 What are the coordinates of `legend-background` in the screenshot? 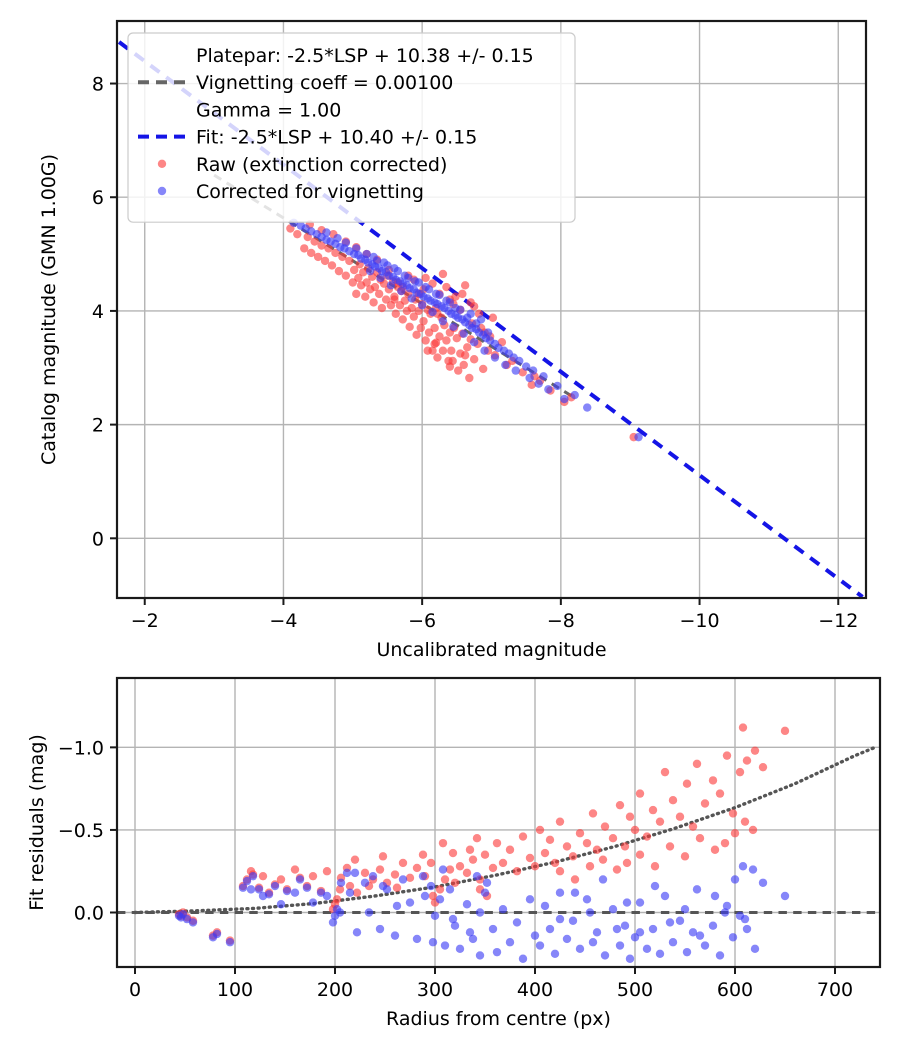 It's located at (351, 127).